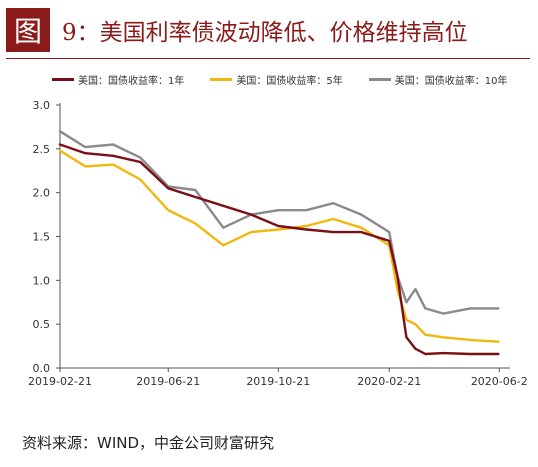  Describe the element at coordinates (42, 149) in the screenshot. I see `y-tick-label: 2.5` at that location.